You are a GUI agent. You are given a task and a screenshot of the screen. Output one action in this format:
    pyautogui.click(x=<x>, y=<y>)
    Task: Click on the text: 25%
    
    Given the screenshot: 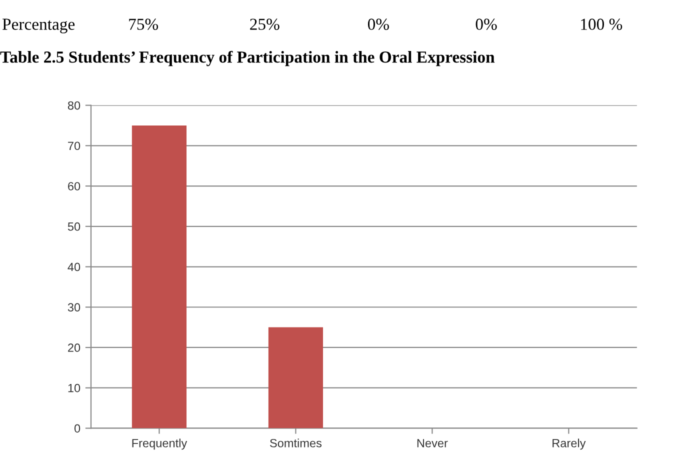 What is the action you would take?
    pyautogui.click(x=265, y=24)
    